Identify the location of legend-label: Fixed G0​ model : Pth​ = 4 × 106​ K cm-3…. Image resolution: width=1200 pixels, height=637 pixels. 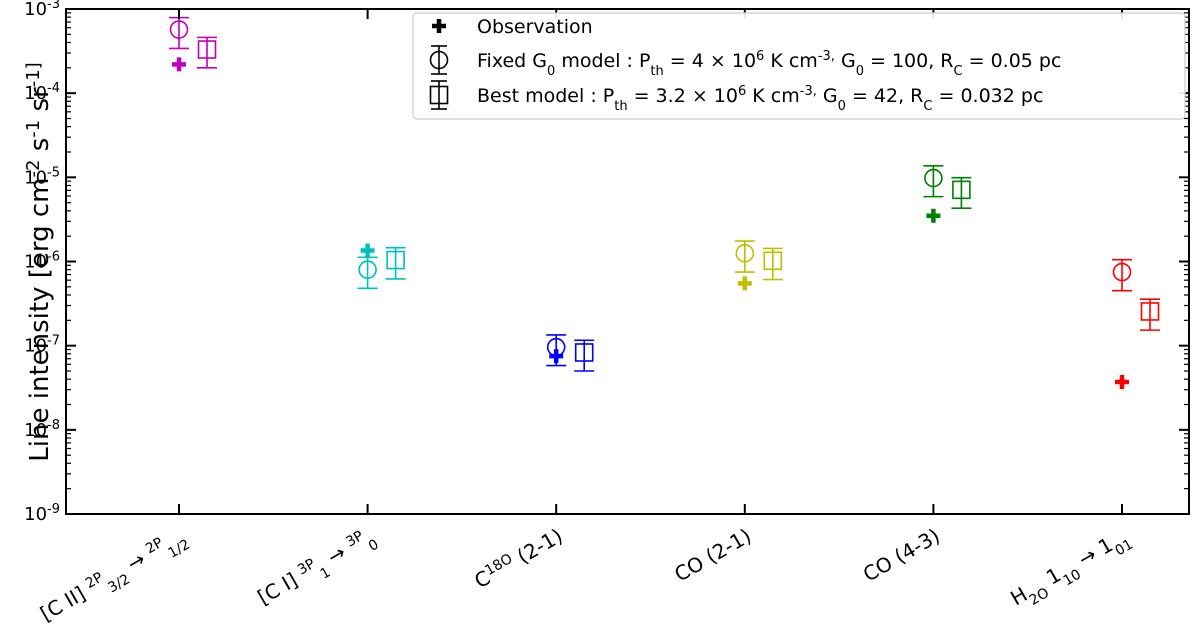
(769, 64).